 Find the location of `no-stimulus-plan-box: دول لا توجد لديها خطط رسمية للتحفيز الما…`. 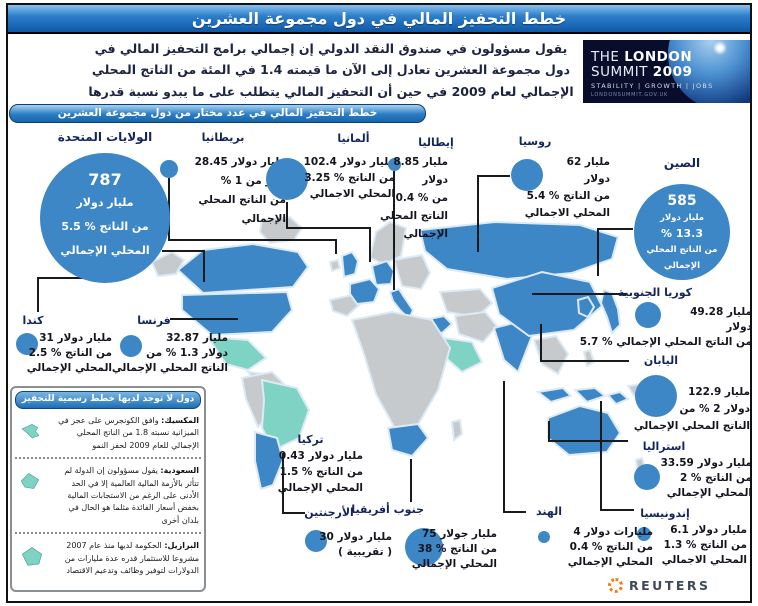

no-stimulus-plan-box: دول لا توجد لديها خطط رسمية للتحفيز الما… is located at coordinates (108, 489).